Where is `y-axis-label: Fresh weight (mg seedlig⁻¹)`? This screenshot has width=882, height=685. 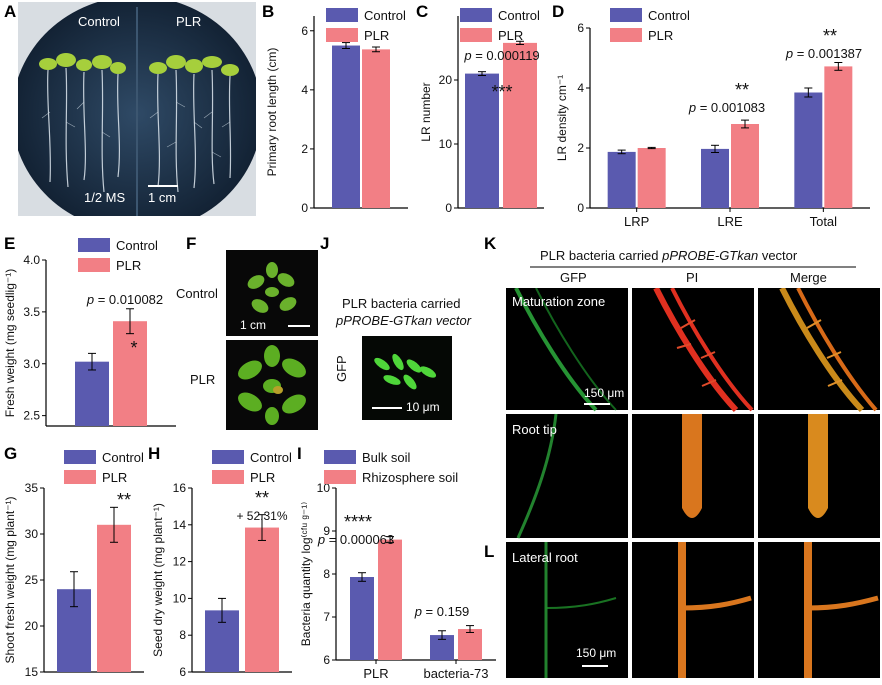
y-axis-label: Fresh weight (mg seedlig⁻¹) is located at coordinates (10, 343).